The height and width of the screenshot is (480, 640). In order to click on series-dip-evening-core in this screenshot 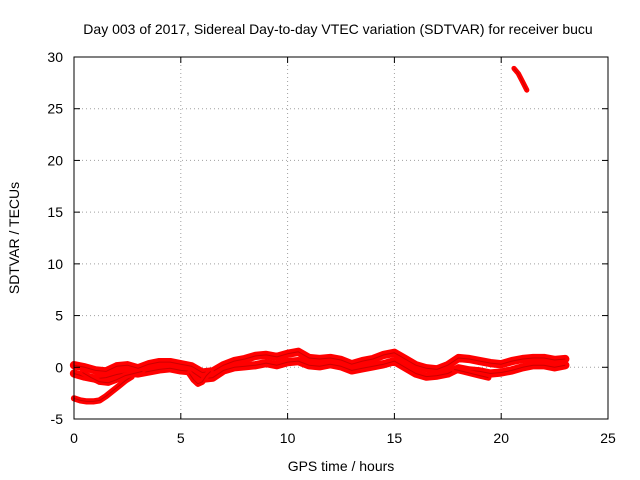, I will do `click(471, 373)`.